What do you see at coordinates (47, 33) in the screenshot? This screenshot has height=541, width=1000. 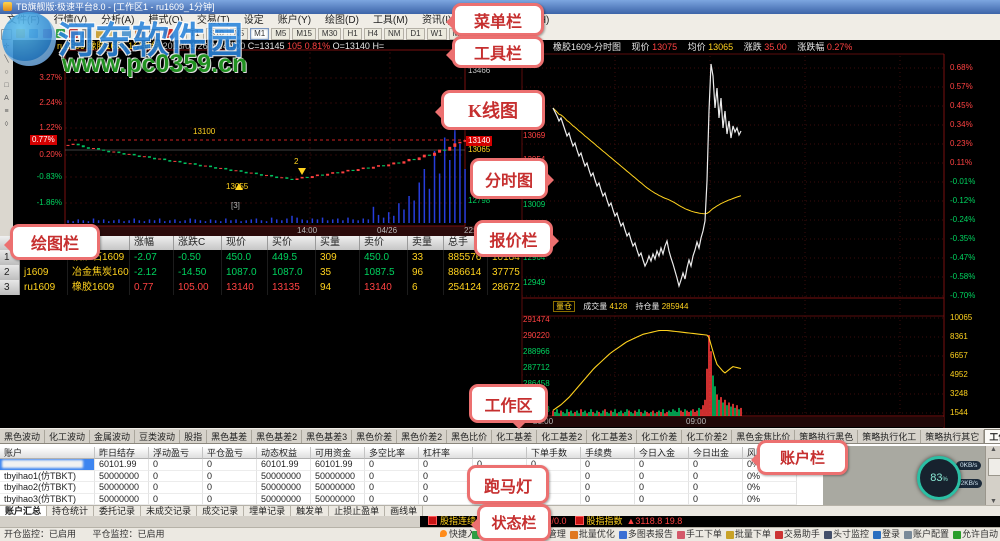 I see `print-icon` at bounding box center [47, 33].